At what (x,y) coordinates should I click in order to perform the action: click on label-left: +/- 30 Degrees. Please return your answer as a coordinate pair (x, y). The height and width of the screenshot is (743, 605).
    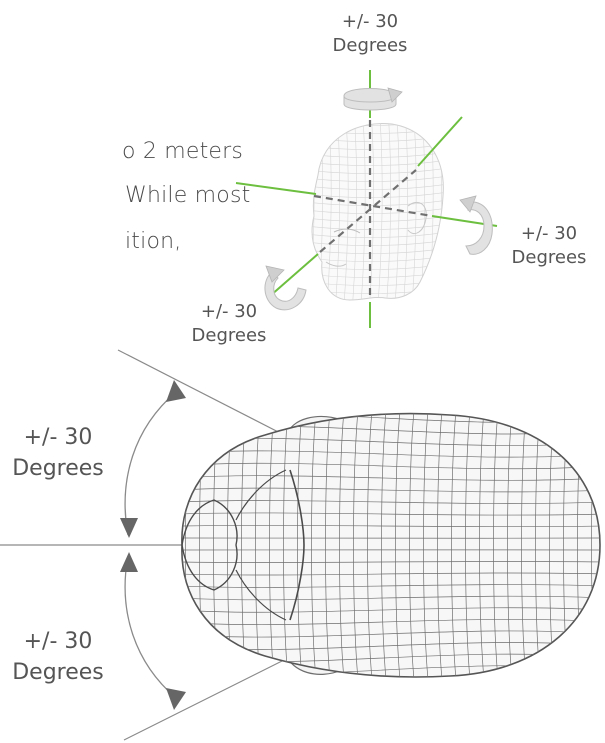
    Looking at the image, I should click on (229, 324).